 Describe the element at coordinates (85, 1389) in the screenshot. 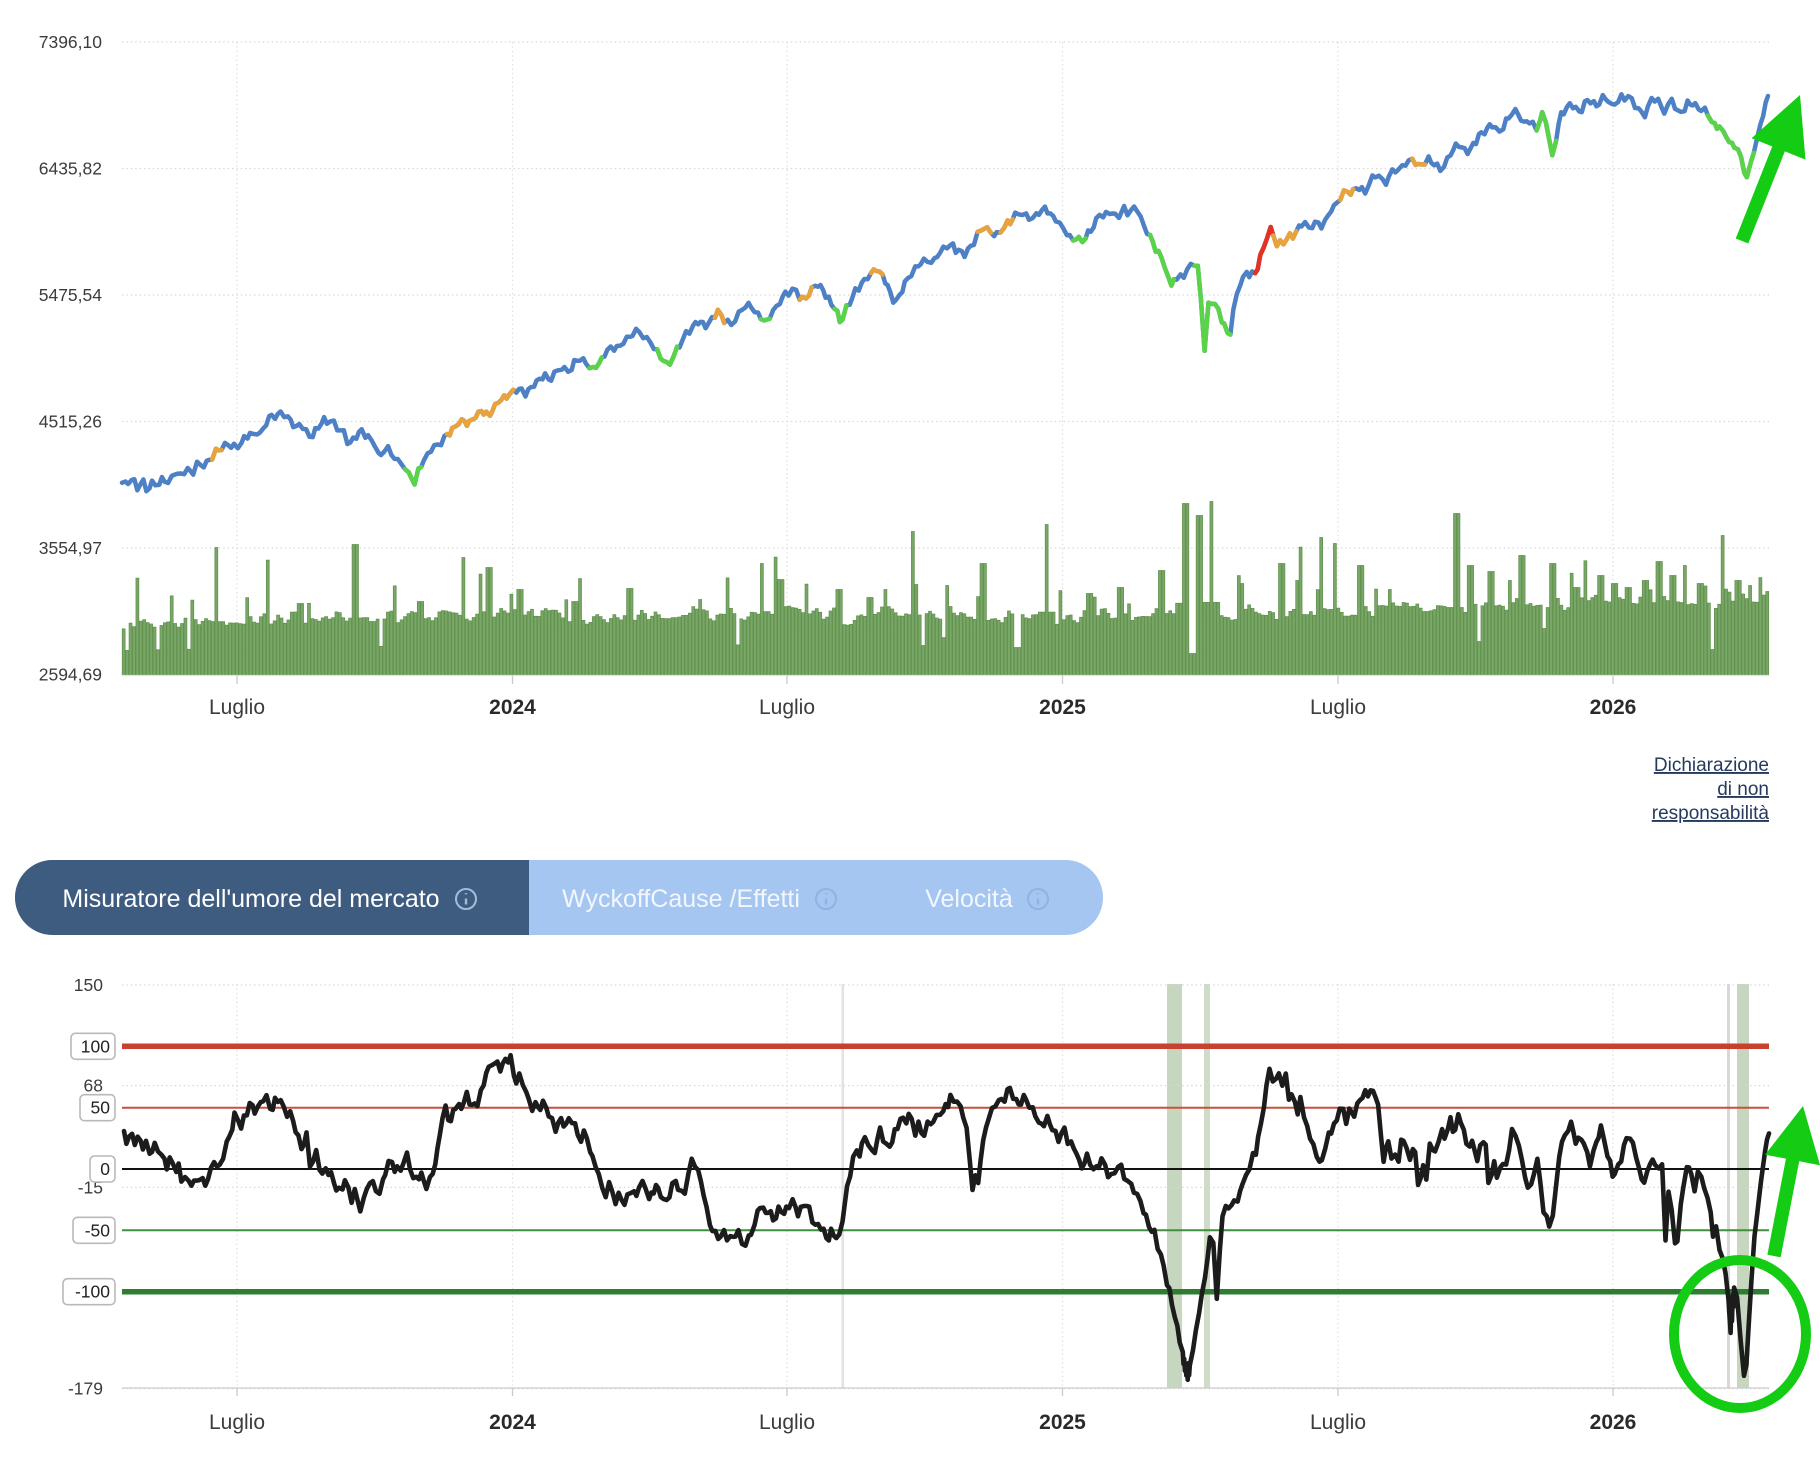

I see `svg-text: -179` at that location.